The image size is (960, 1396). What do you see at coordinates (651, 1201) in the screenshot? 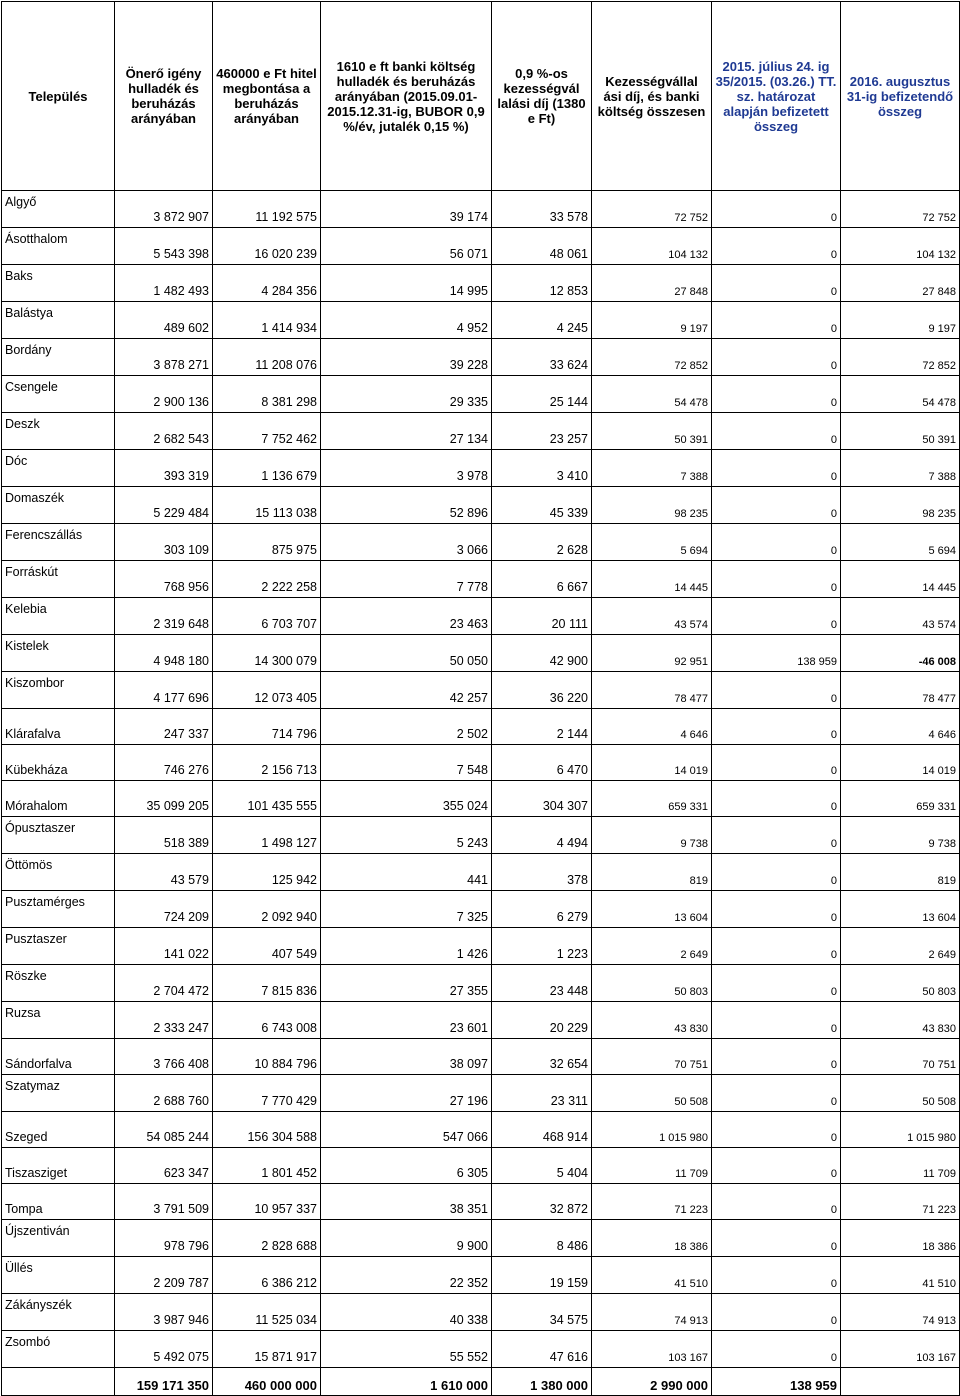
I see `cell-fee-total: 71 223` at bounding box center [651, 1201].